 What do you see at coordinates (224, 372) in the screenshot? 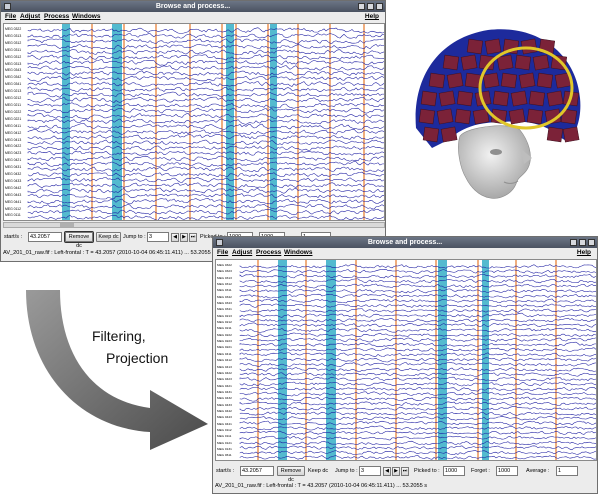
I see `channel-label: MEG 0422` at bounding box center [224, 372].